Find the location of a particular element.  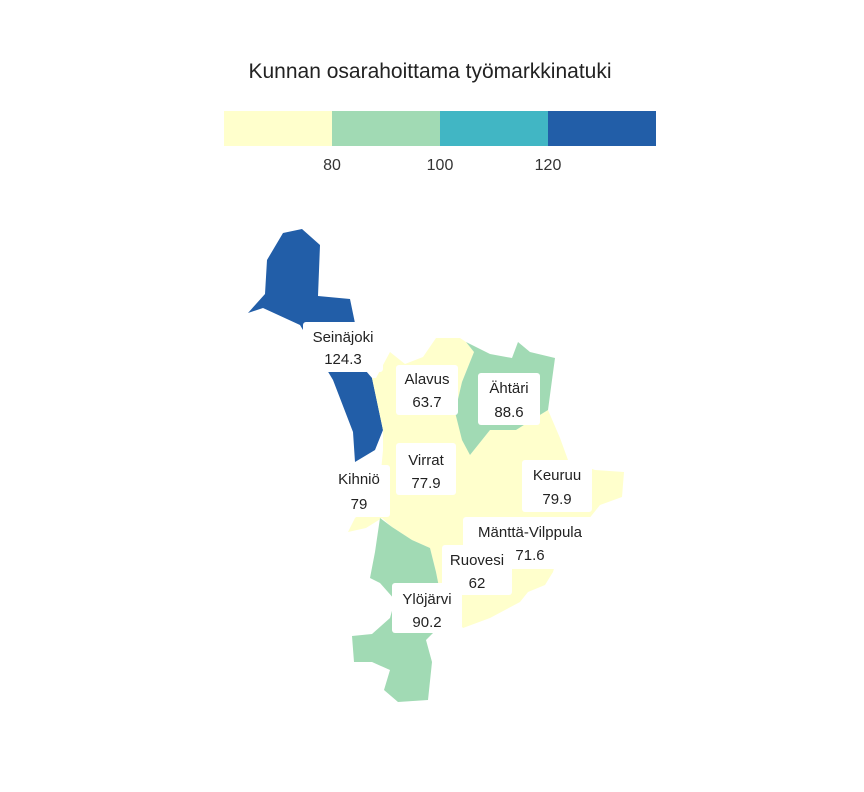

label-name: Keuruu is located at coordinates (557, 475).